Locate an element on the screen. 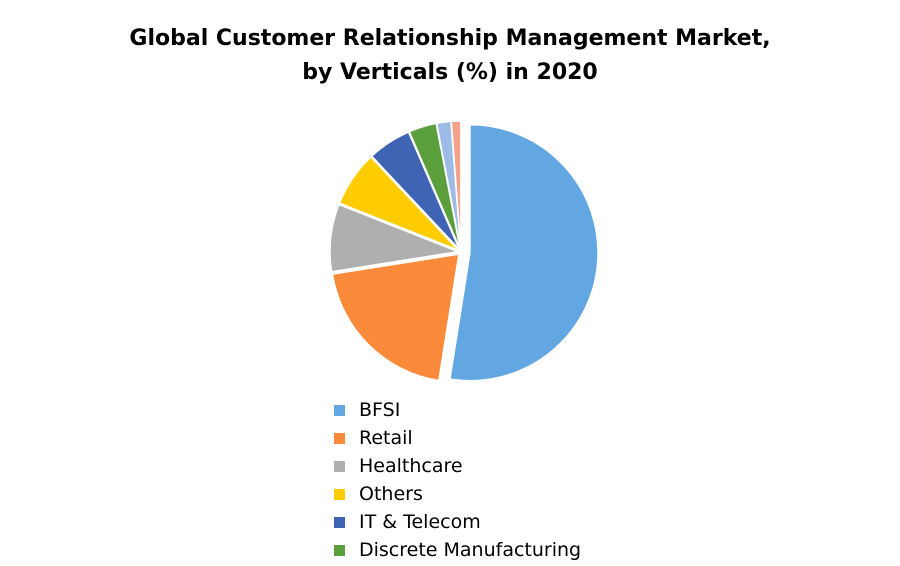  pie-slice-retail is located at coordinates (395, 317).